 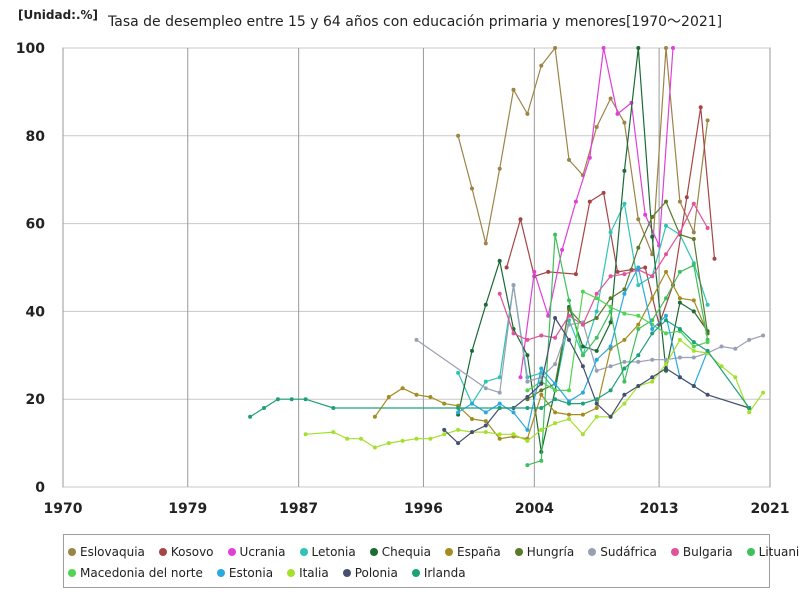 I want to click on legend-label: Irlanda, so click(x=444, y=572).